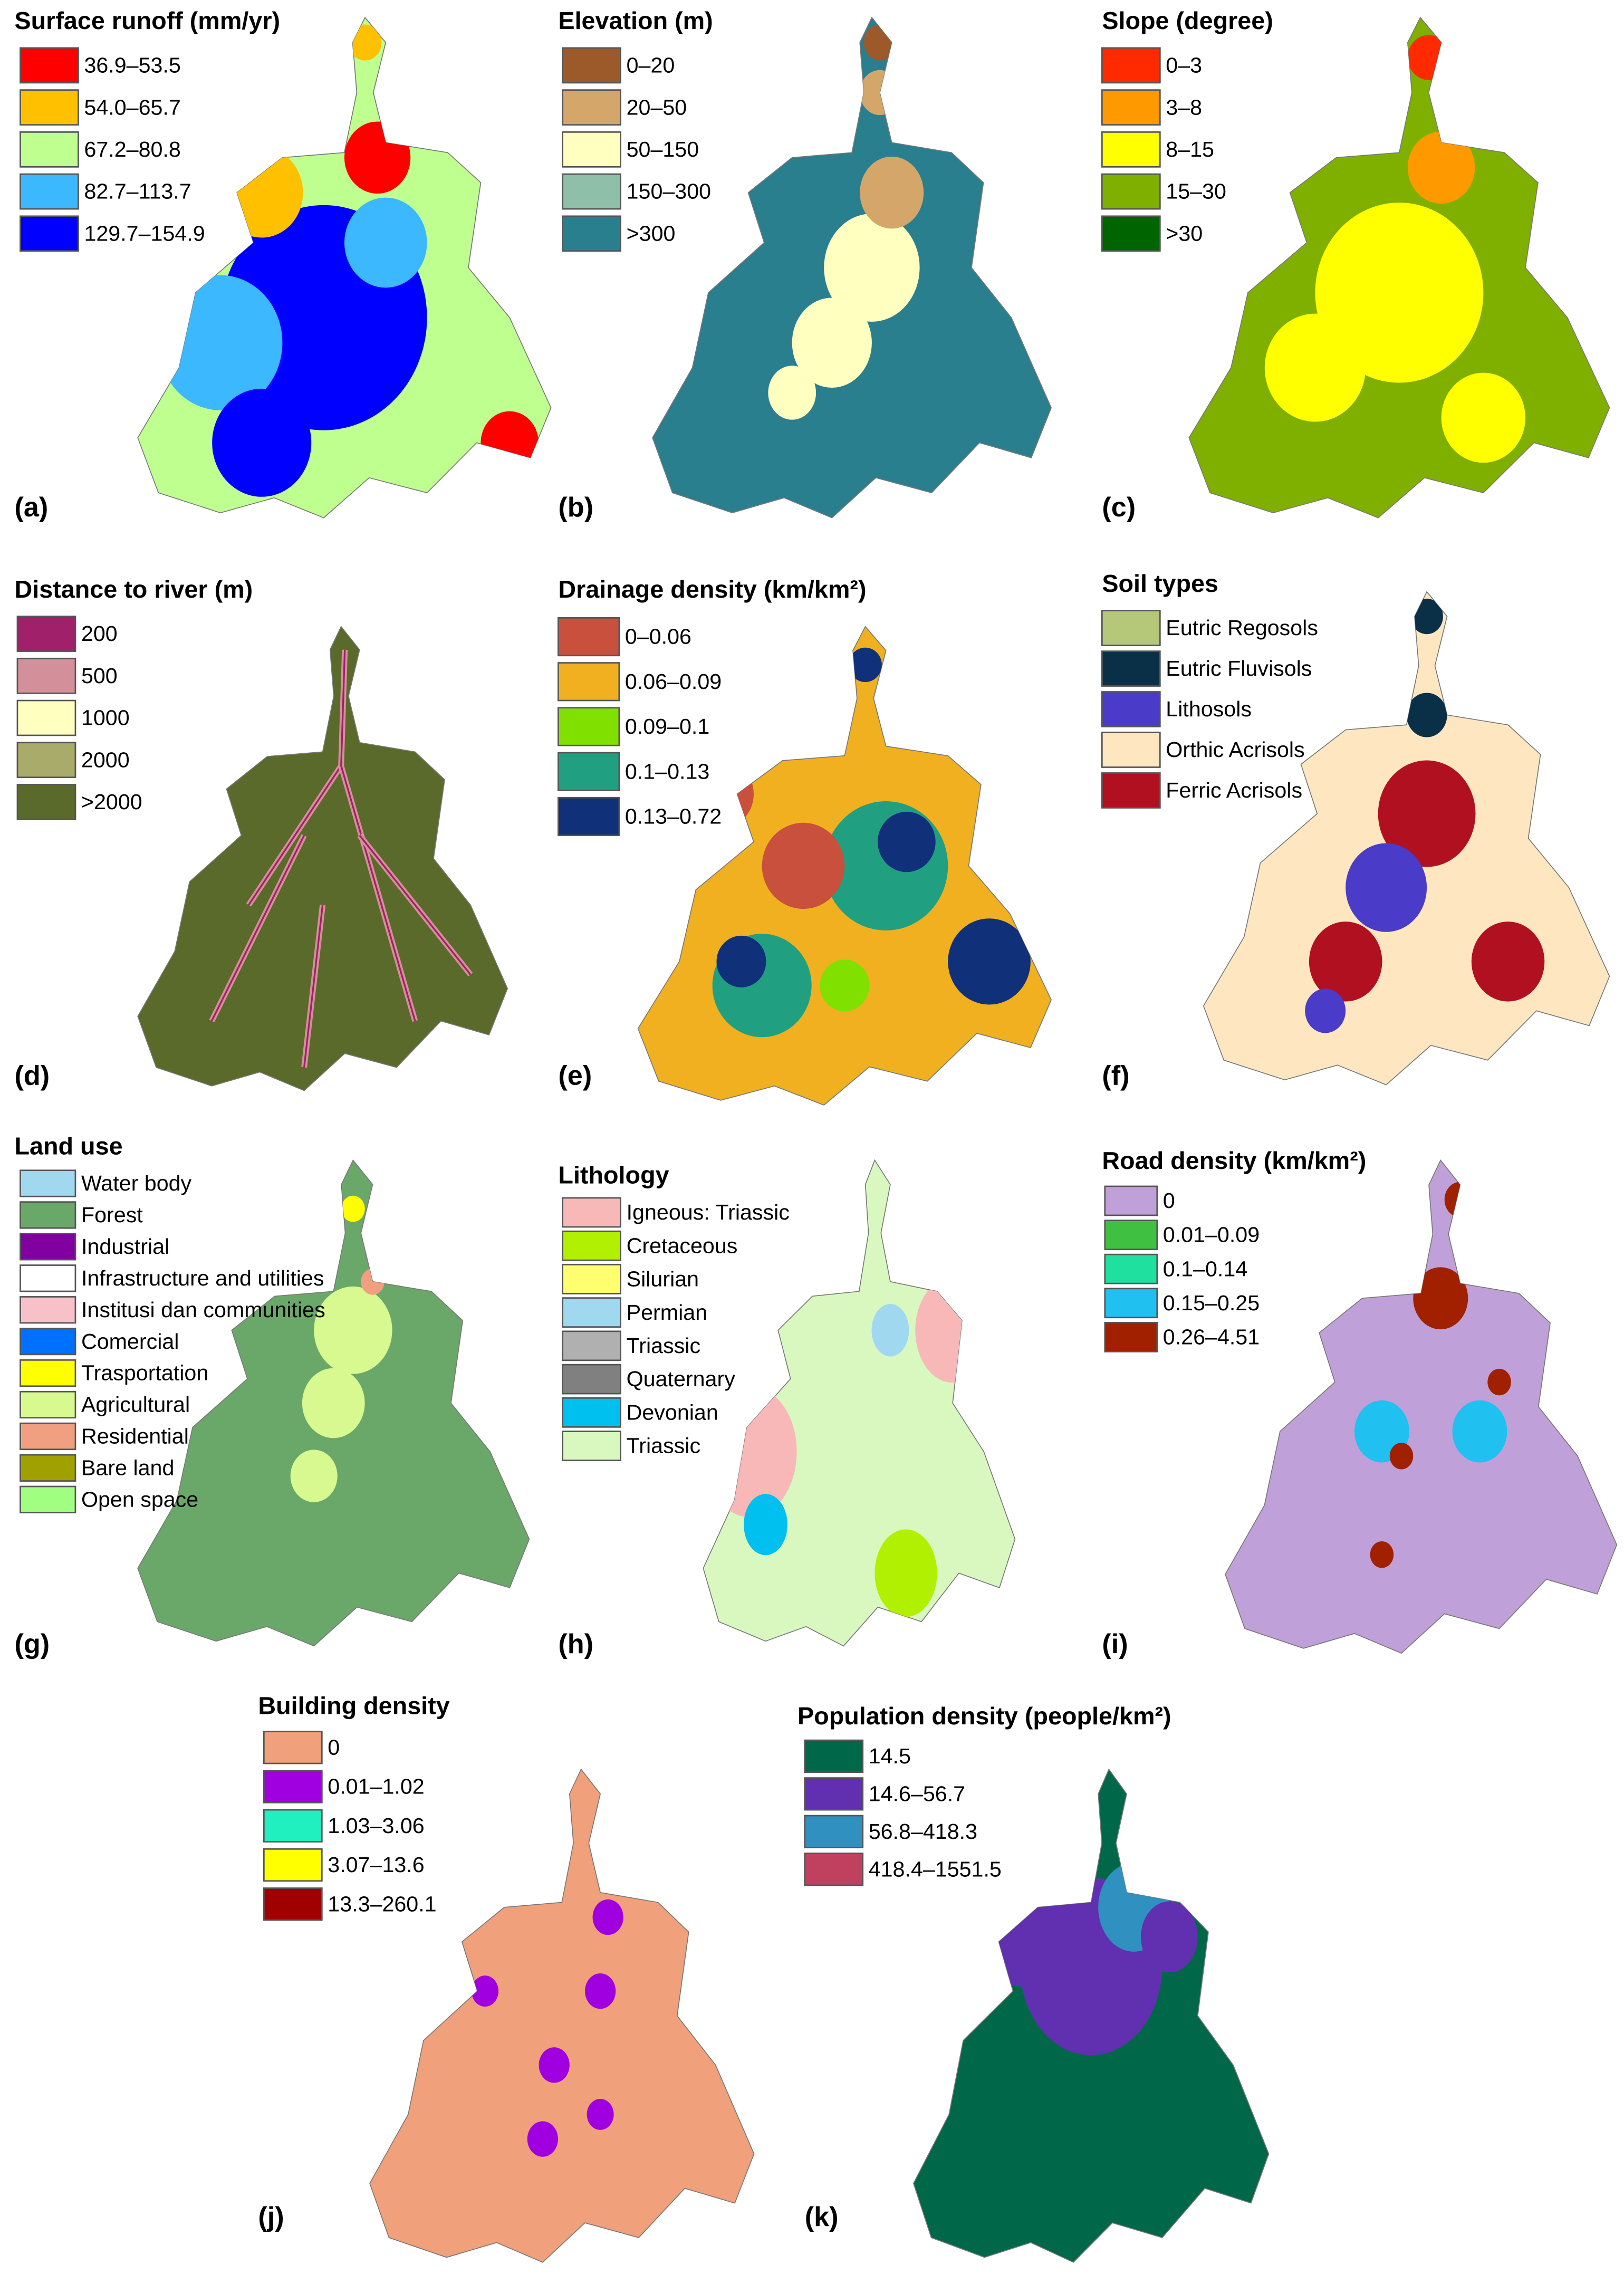  What do you see at coordinates (1239, 668) in the screenshot?
I see `legend-label: Eutric Fluvisols` at bounding box center [1239, 668].